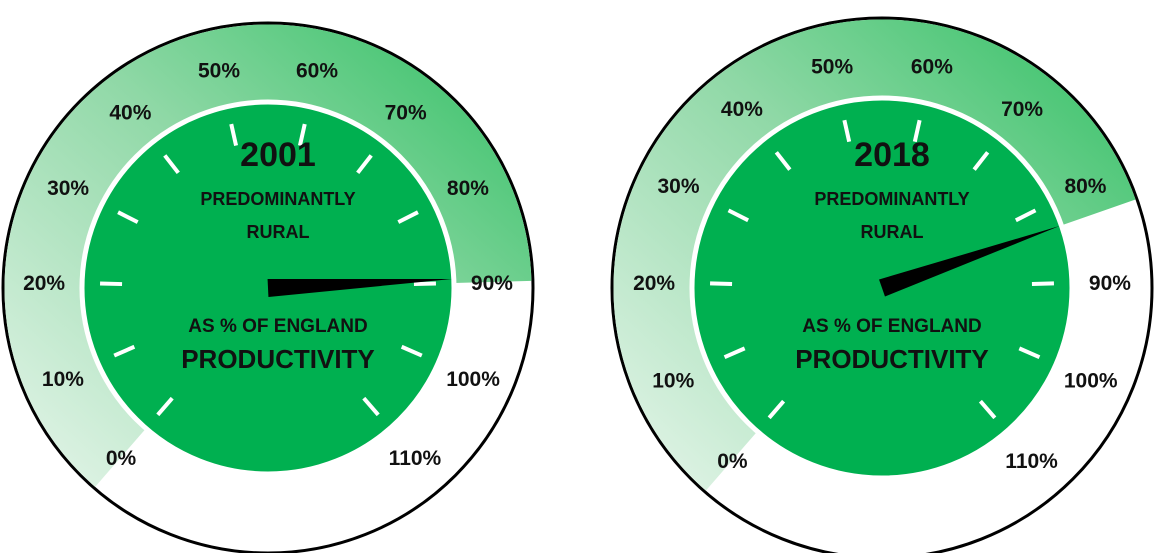 The image size is (1159, 558). What do you see at coordinates (892, 155) in the screenshot?
I see `gauge-year: 2018` at bounding box center [892, 155].